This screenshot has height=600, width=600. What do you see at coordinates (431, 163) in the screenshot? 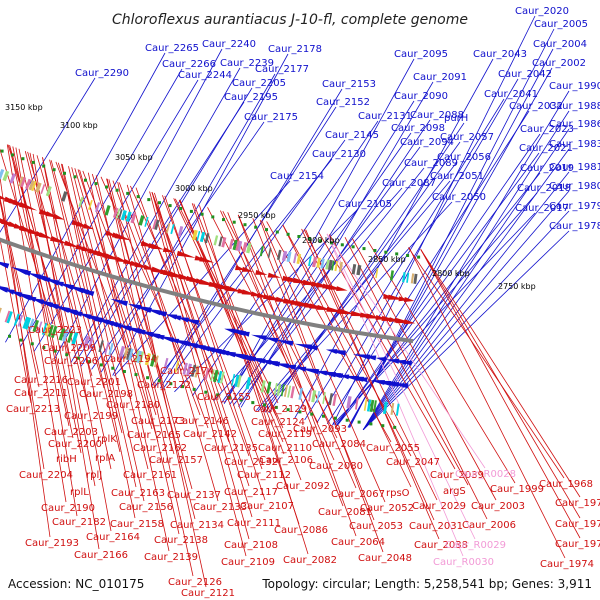
I see `top-gene-label: Caur_2089` at bounding box center [431, 163].